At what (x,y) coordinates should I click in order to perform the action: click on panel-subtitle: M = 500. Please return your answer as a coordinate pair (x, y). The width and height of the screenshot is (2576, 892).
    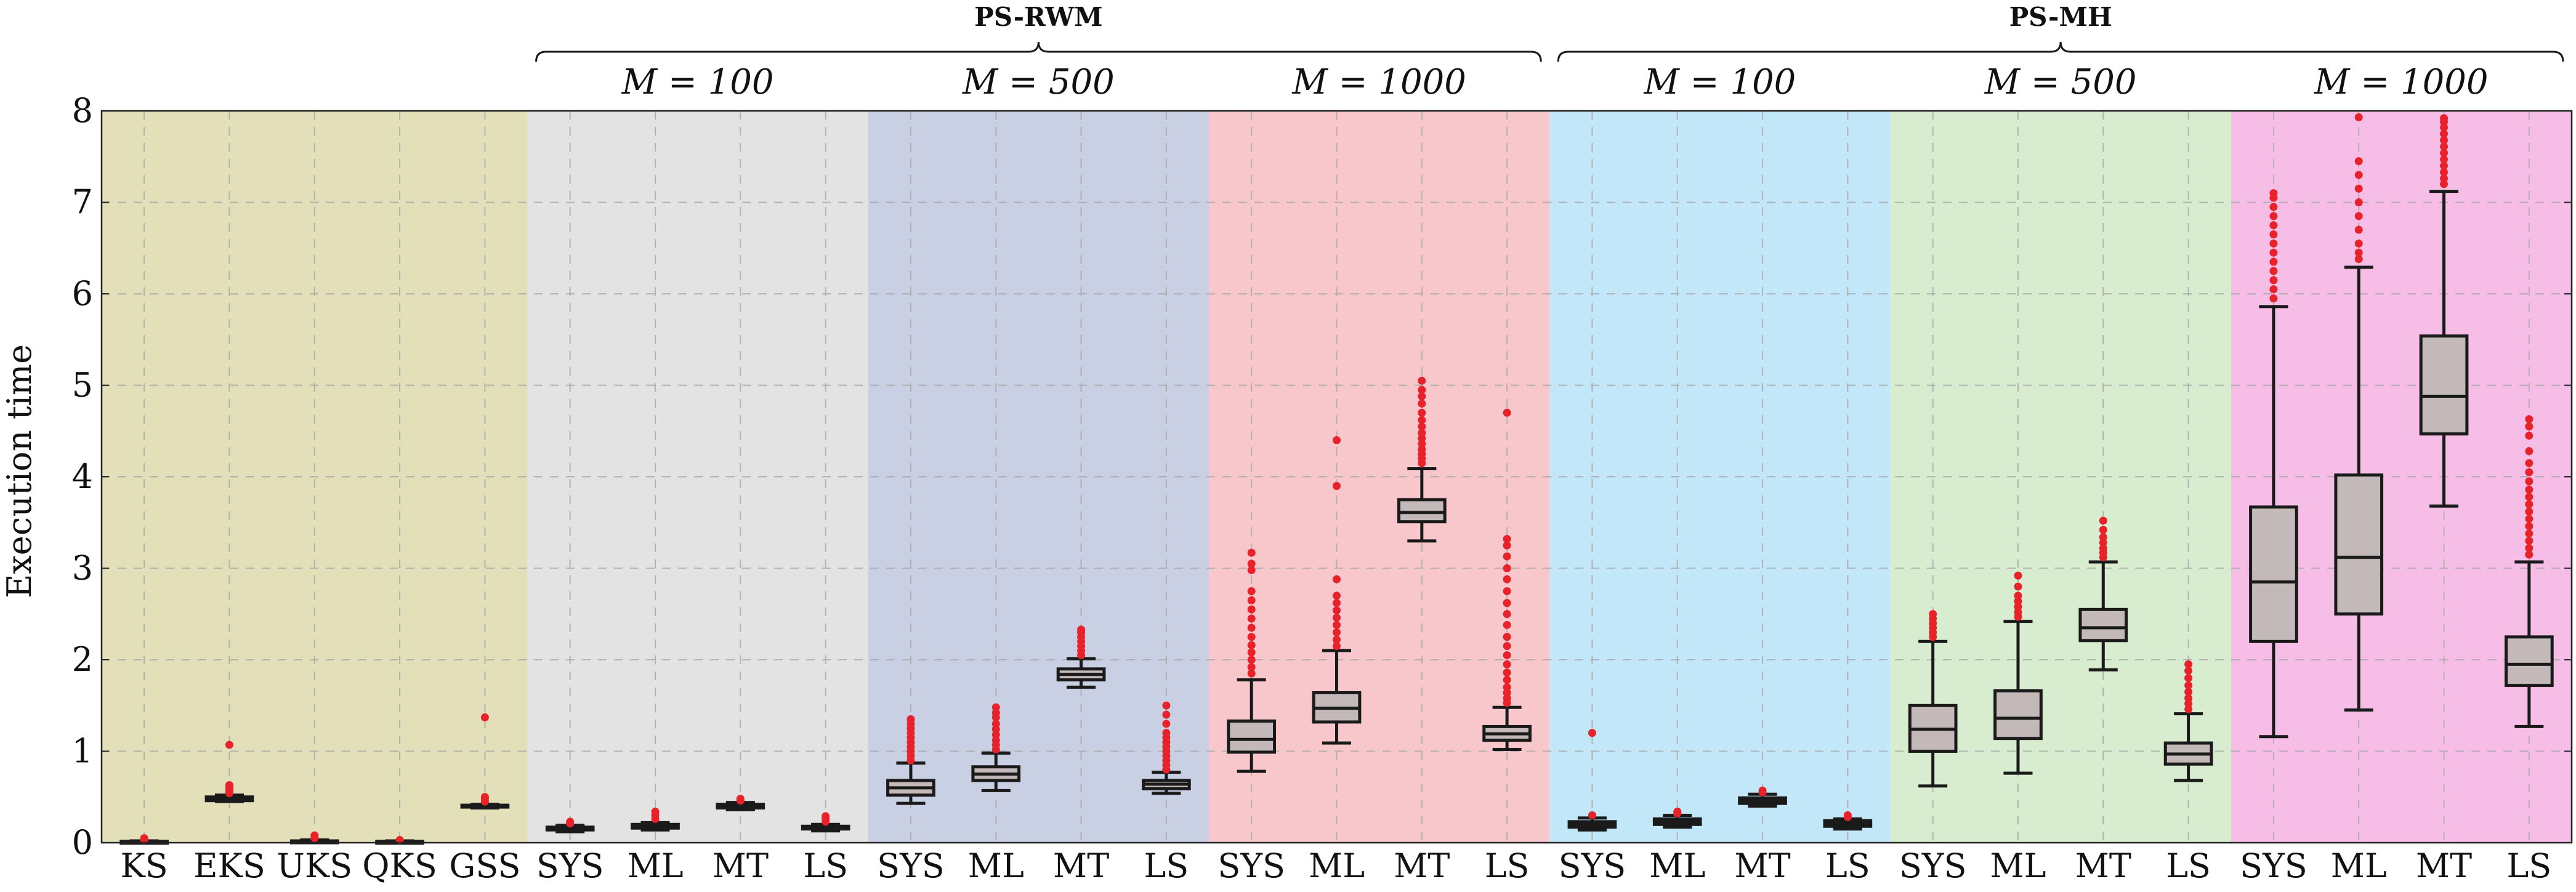
    Looking at the image, I should click on (2060, 82).